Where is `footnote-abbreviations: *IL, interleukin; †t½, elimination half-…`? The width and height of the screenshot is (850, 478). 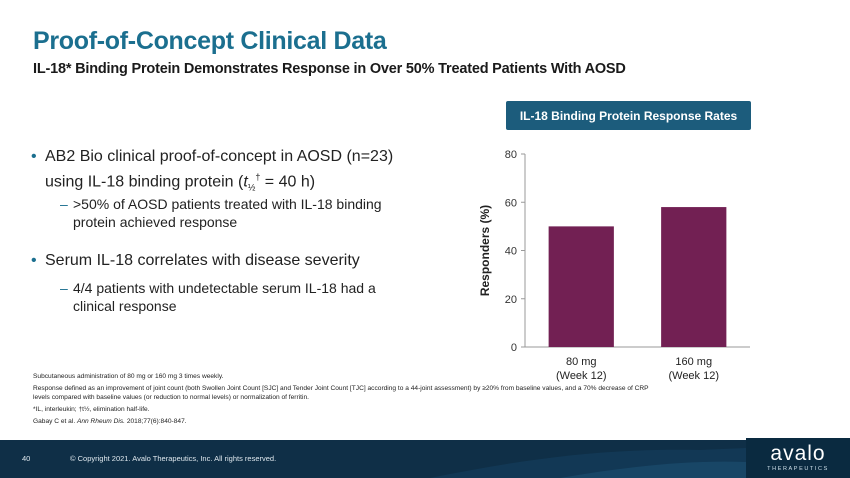
footnote-abbreviations: *IL, interleukin; †t½, elimination half-… is located at coordinates (91, 409).